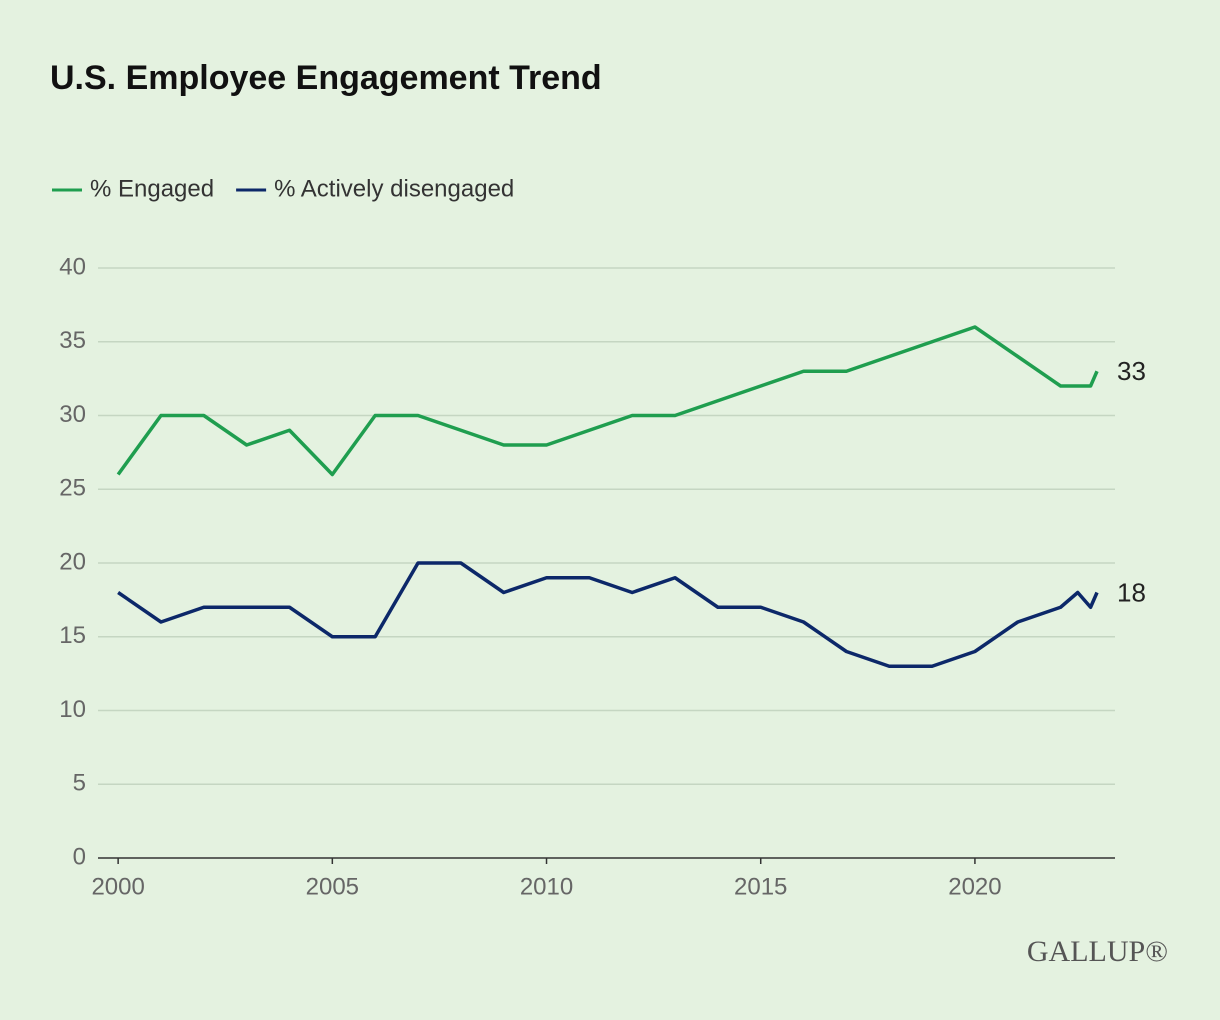 This screenshot has width=1220, height=1020. I want to click on x-tick-label: 2005, so click(332, 886).